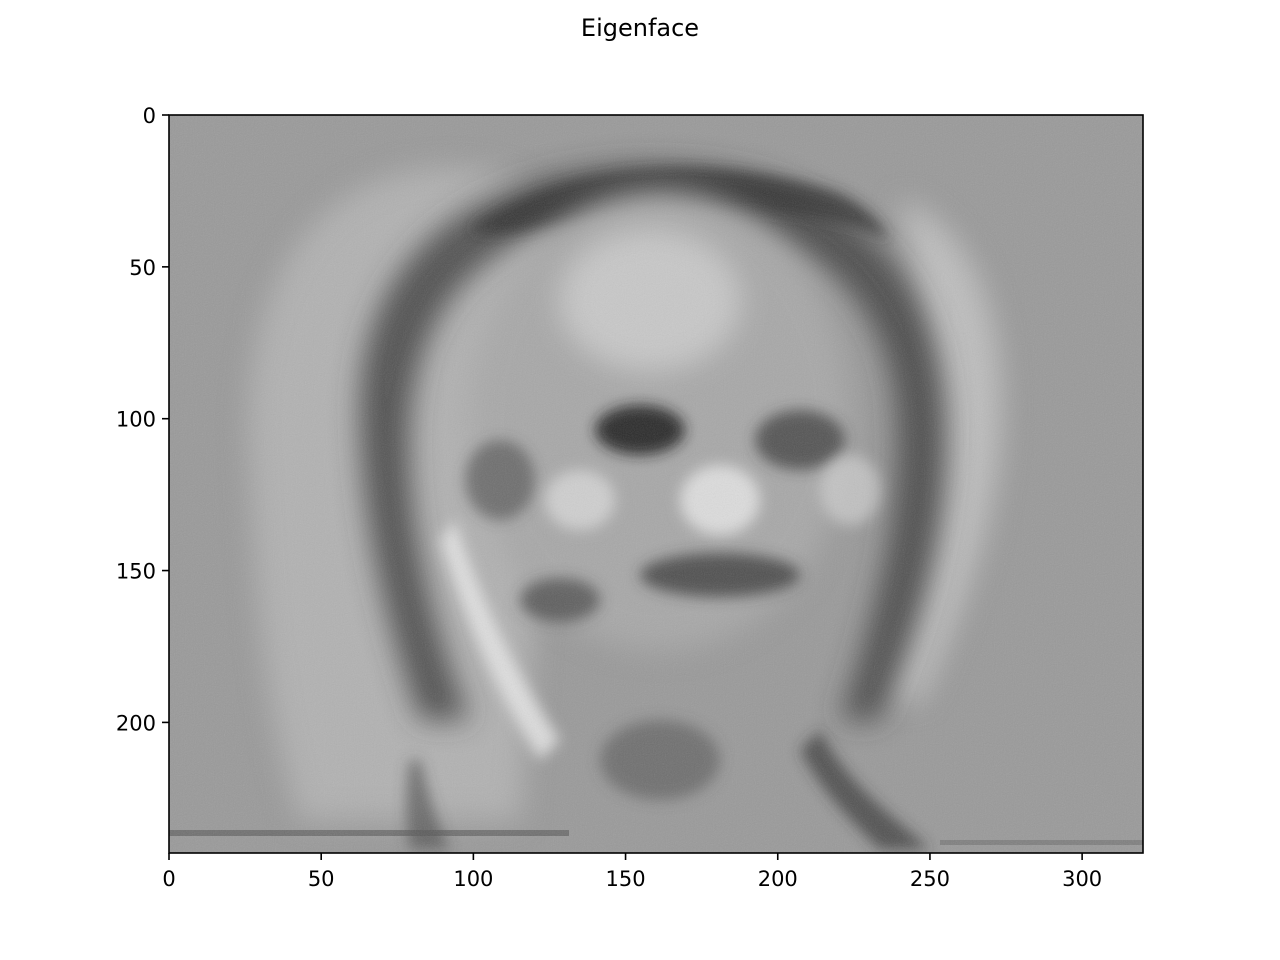 This screenshot has width=1280, height=960. Describe the element at coordinates (778, 879) in the screenshot. I see `x-tick-label: 200` at that location.